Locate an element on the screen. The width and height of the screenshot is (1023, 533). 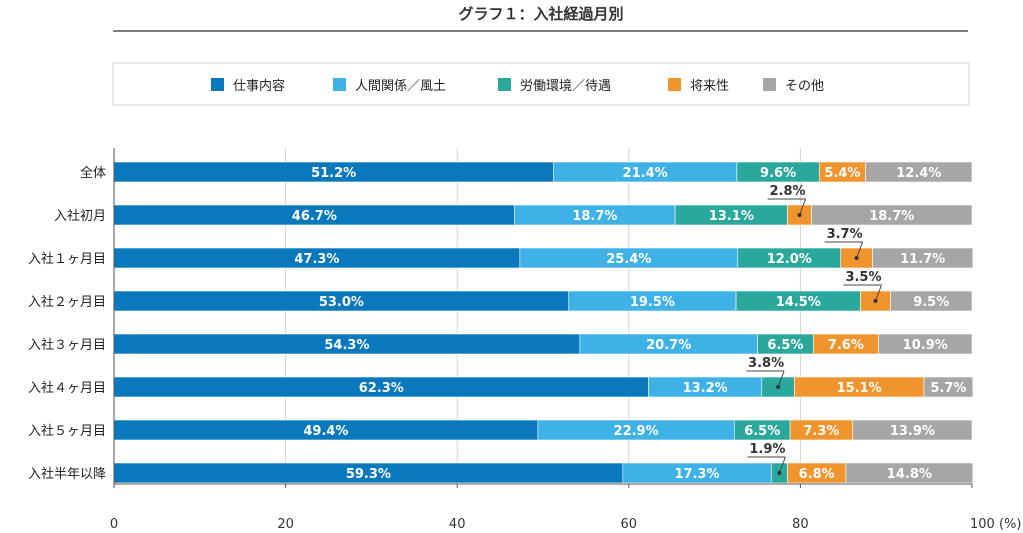
value-label: 1.9% is located at coordinates (767, 449).